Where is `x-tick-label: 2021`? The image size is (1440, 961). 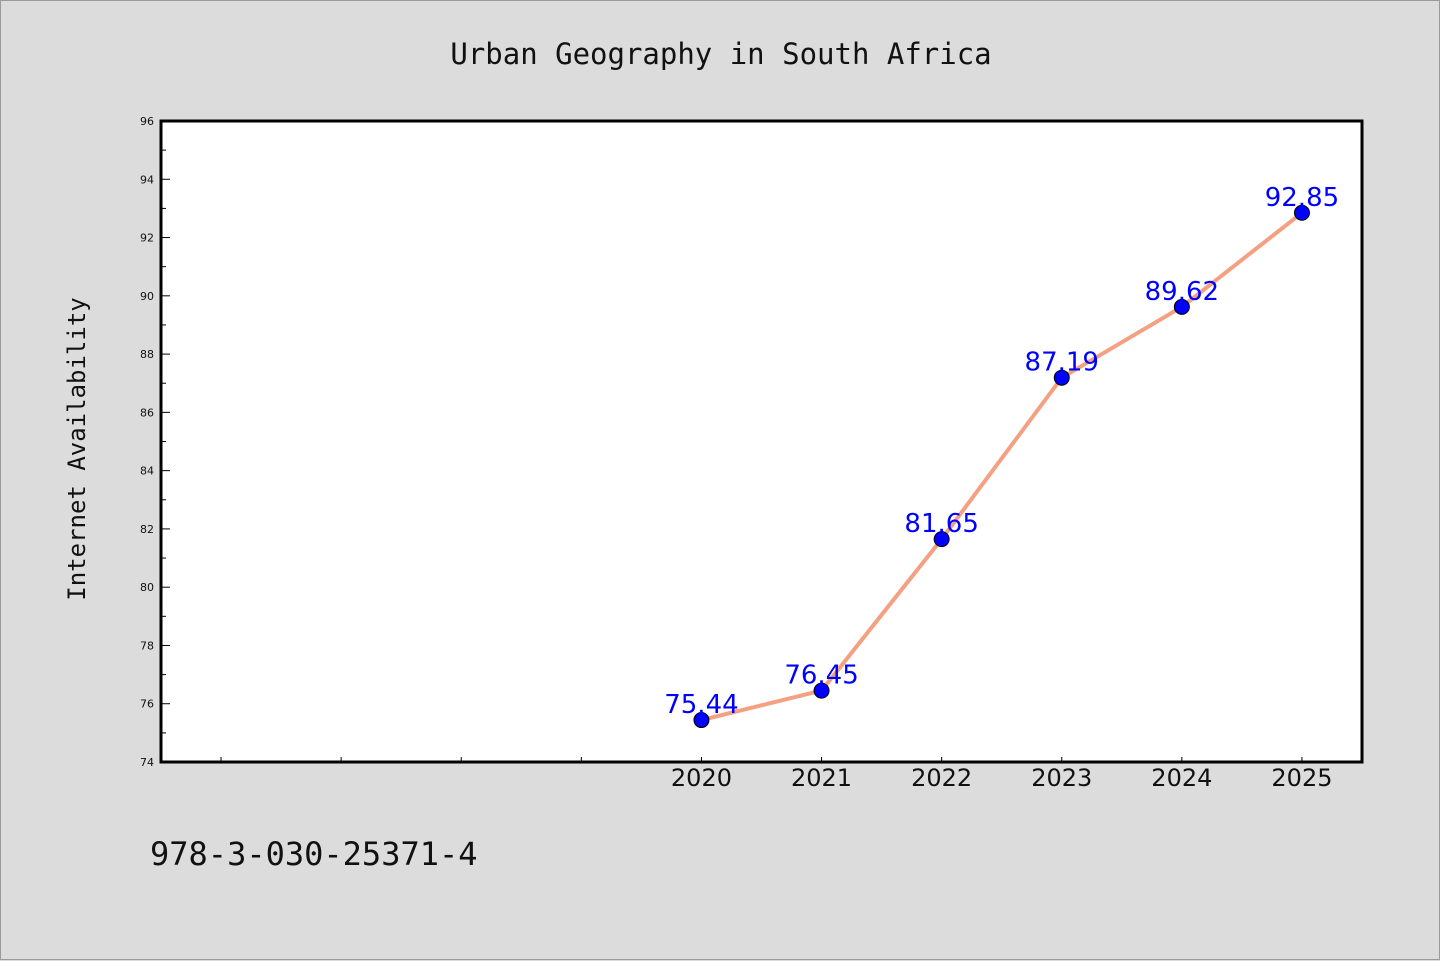
x-tick-label: 2021 is located at coordinates (821, 778).